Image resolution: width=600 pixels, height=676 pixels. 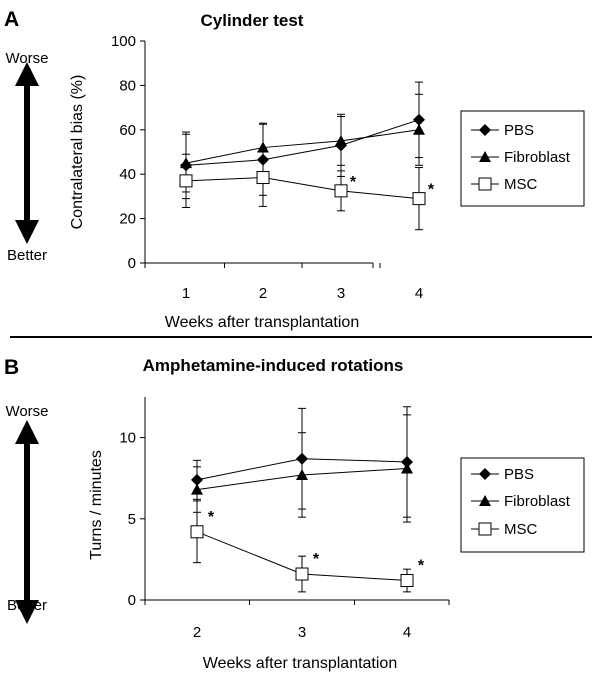 What do you see at coordinates (127, 174) in the screenshot?
I see `y-tick-label: 40` at bounding box center [127, 174].